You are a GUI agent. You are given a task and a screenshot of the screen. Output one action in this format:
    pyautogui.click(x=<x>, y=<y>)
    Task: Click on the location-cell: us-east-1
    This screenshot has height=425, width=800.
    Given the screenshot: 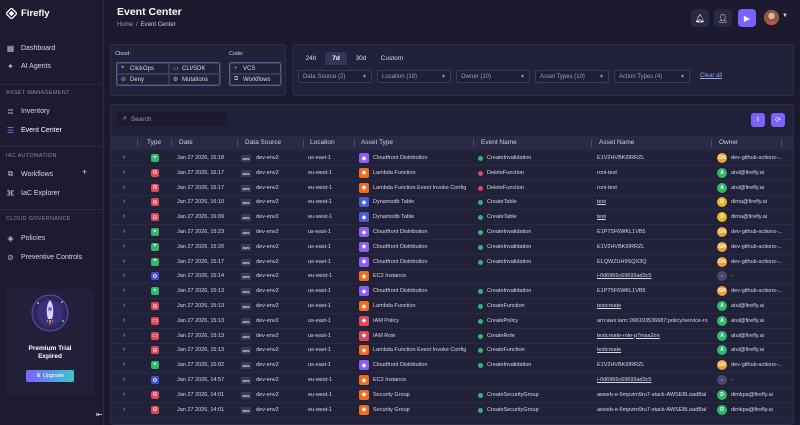 What is the action you would take?
    pyautogui.click(x=319, y=158)
    